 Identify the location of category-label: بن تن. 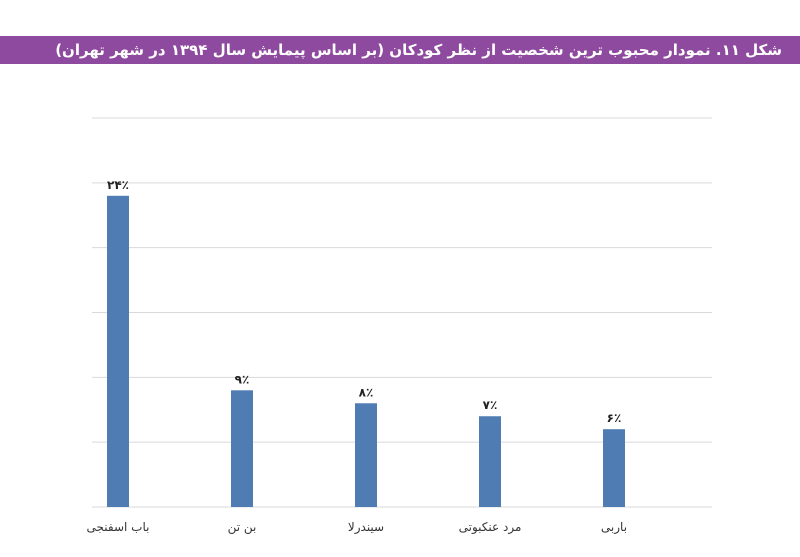
(242, 527).